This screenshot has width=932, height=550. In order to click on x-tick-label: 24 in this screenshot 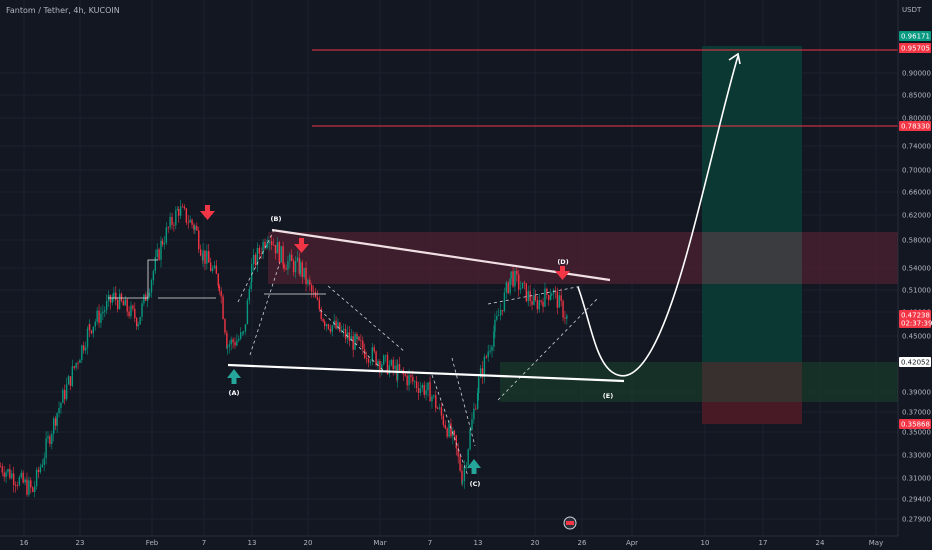, I will do `click(820, 543)`.